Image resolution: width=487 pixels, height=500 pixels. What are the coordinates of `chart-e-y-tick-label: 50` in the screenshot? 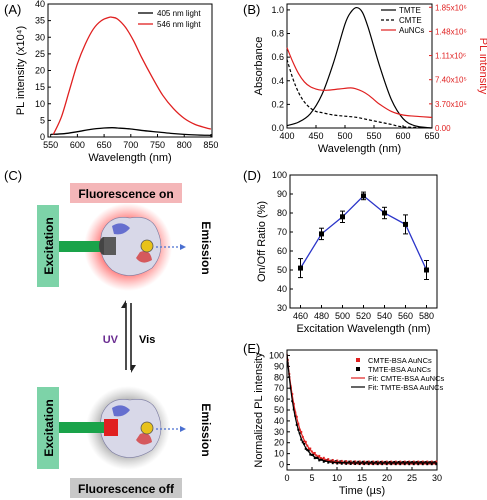 It's located at (279, 410).